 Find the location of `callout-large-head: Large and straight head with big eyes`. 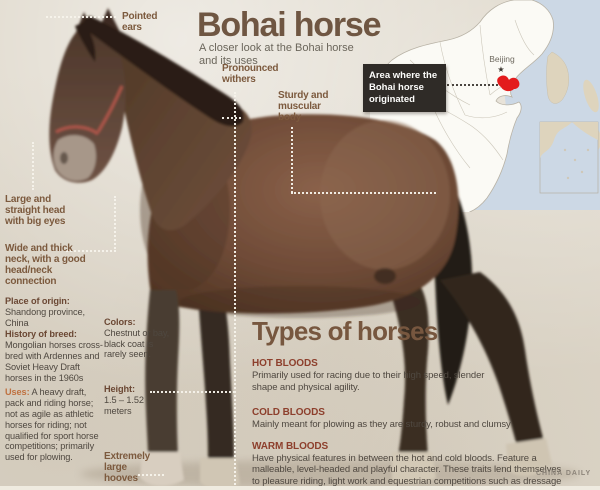

callout-large-head: Large and straight head with big eyes is located at coordinates (35, 210).